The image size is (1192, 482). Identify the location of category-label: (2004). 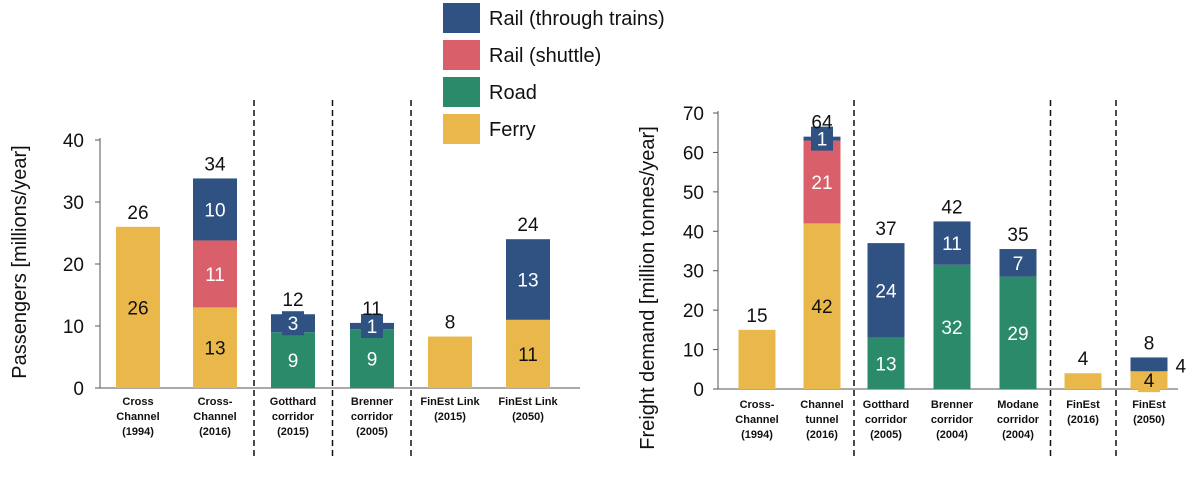
(952, 435).